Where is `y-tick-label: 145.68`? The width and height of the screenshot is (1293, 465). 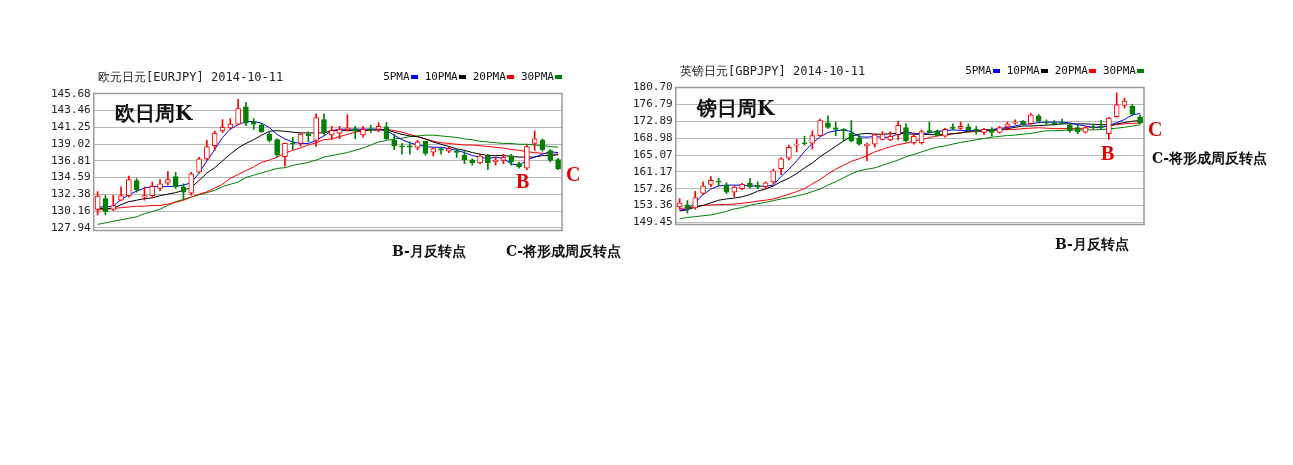 y-tick-label: 145.68 is located at coordinates (70, 93).